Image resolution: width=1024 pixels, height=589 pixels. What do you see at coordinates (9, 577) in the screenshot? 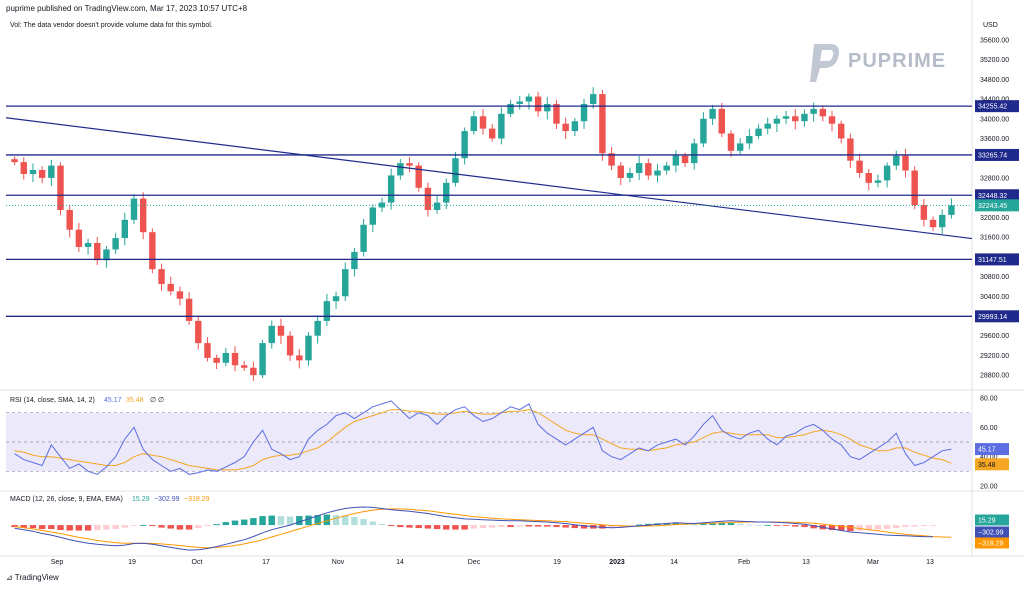
I see `tradingview-logo-icon: ⊿` at bounding box center [9, 577].